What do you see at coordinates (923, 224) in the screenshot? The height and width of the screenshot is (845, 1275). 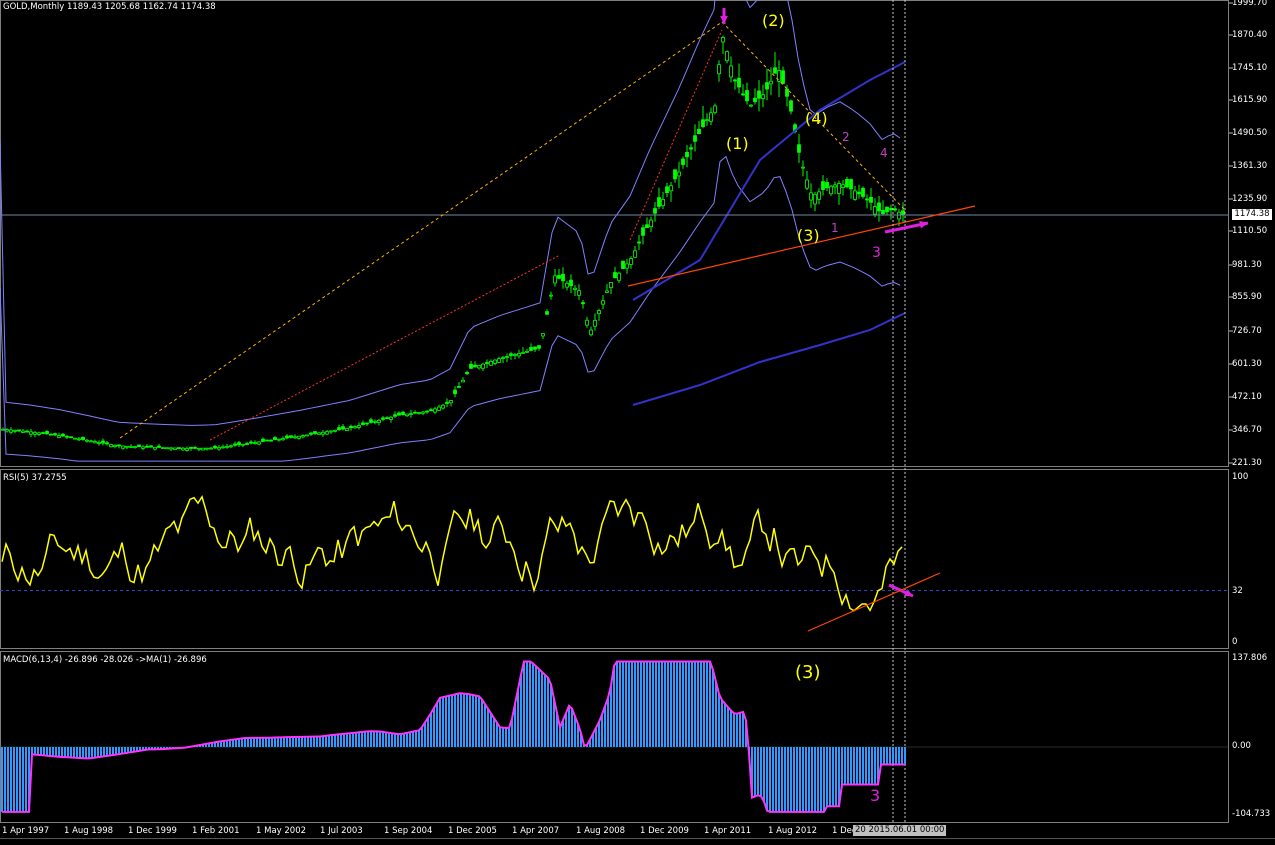 I see `price-arrow-head` at bounding box center [923, 224].